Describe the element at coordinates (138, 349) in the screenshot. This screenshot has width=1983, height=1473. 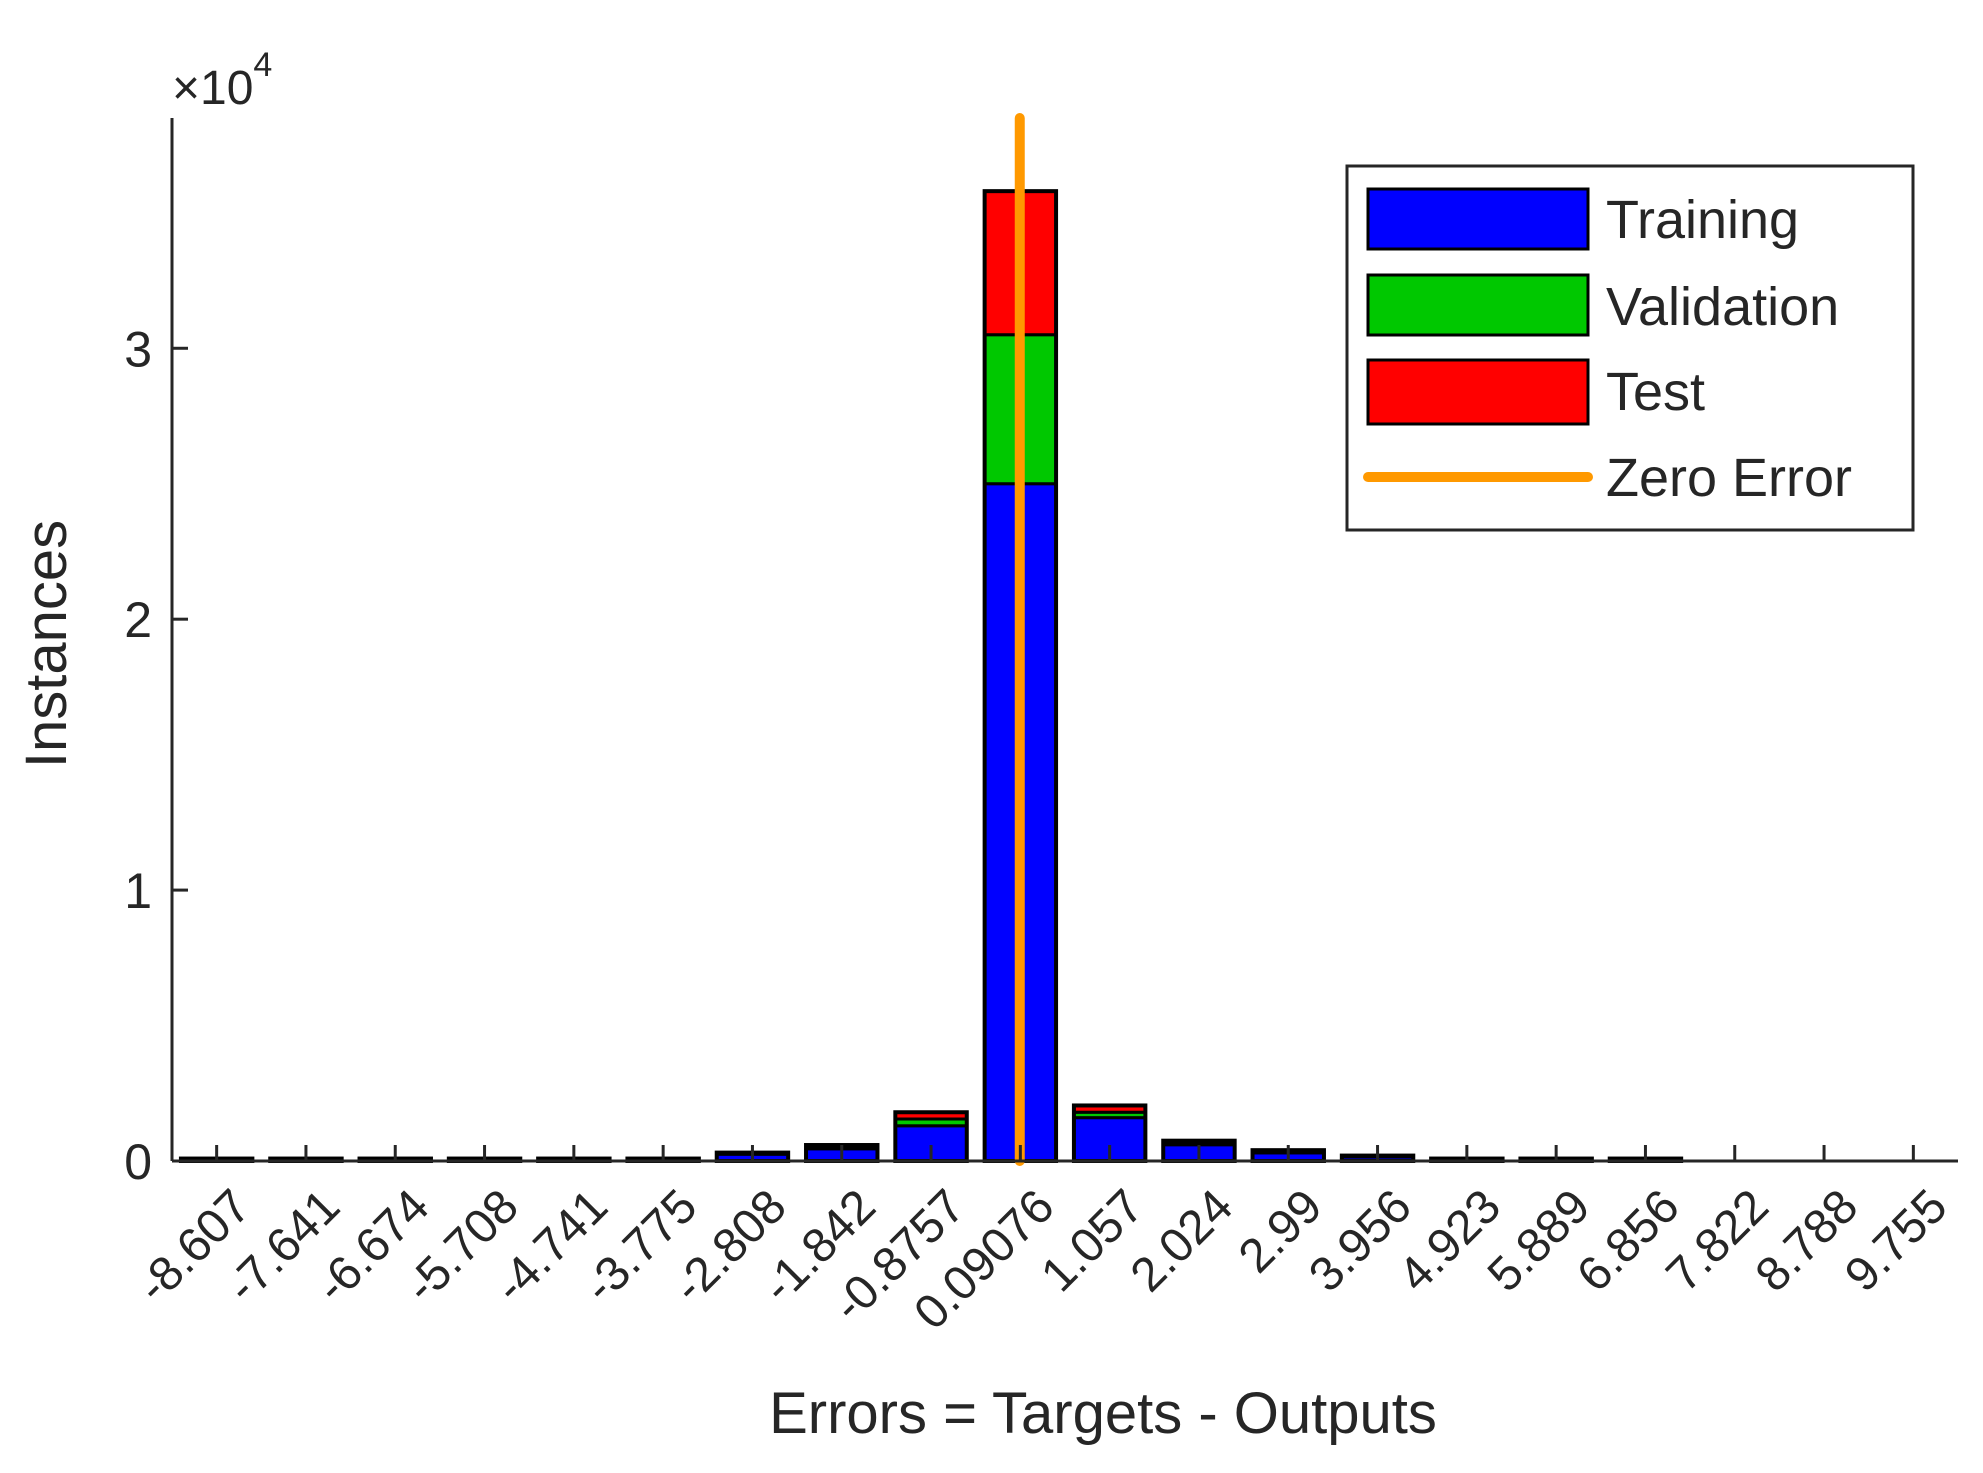
I see `y-tick-label: 3` at that location.